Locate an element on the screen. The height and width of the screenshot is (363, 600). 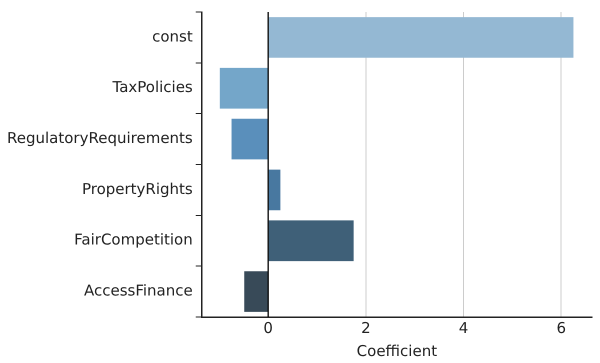
x-tick-label: 4 is located at coordinates (463, 327).